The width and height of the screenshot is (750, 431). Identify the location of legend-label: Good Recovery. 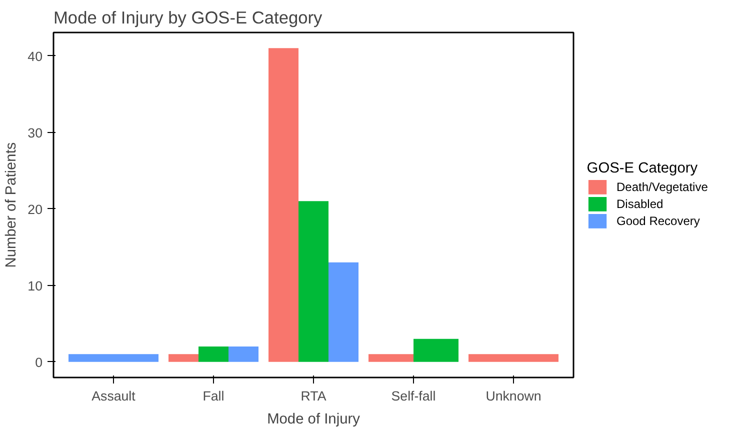
(658, 221).